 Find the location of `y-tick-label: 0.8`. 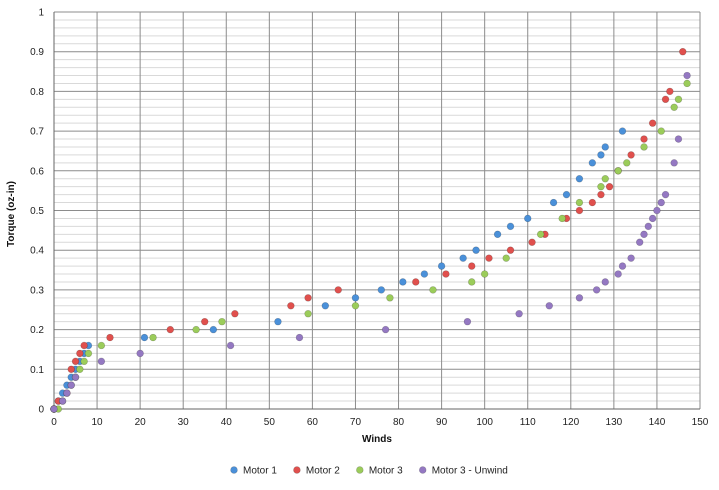

y-tick-label: 0.8 is located at coordinates (37, 92).